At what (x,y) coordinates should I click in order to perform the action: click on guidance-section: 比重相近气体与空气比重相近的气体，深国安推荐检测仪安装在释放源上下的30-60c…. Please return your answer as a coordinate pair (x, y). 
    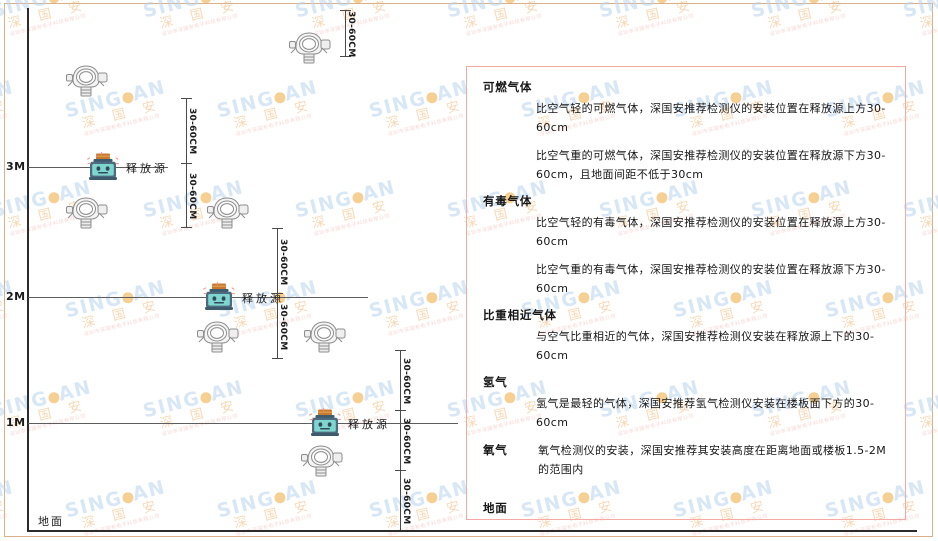
    Looking at the image, I should click on (686, 336).